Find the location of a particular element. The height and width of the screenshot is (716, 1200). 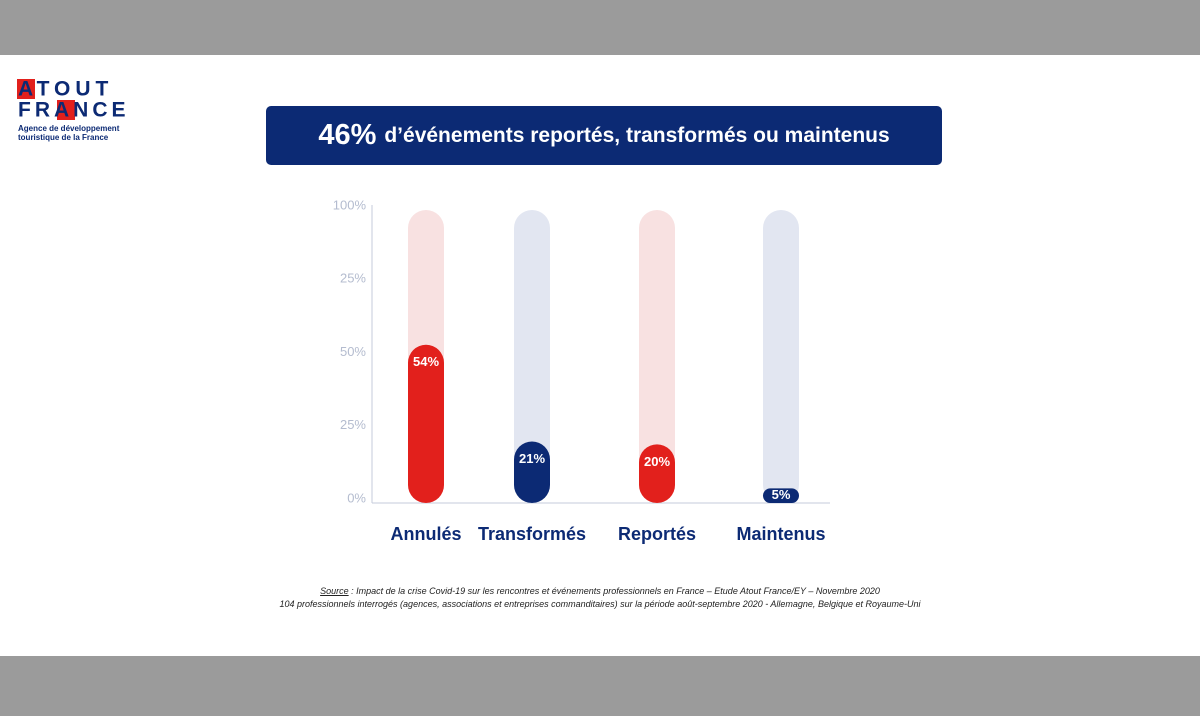

source-label: Source is located at coordinates (334, 591).